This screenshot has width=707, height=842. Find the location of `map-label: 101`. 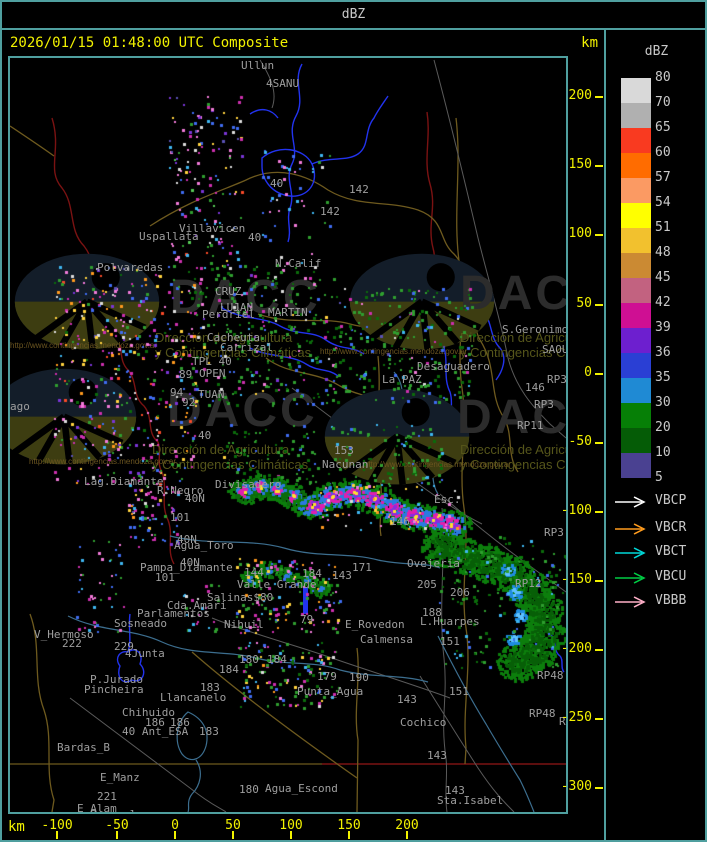

map-label: 101 is located at coordinates (180, 517).